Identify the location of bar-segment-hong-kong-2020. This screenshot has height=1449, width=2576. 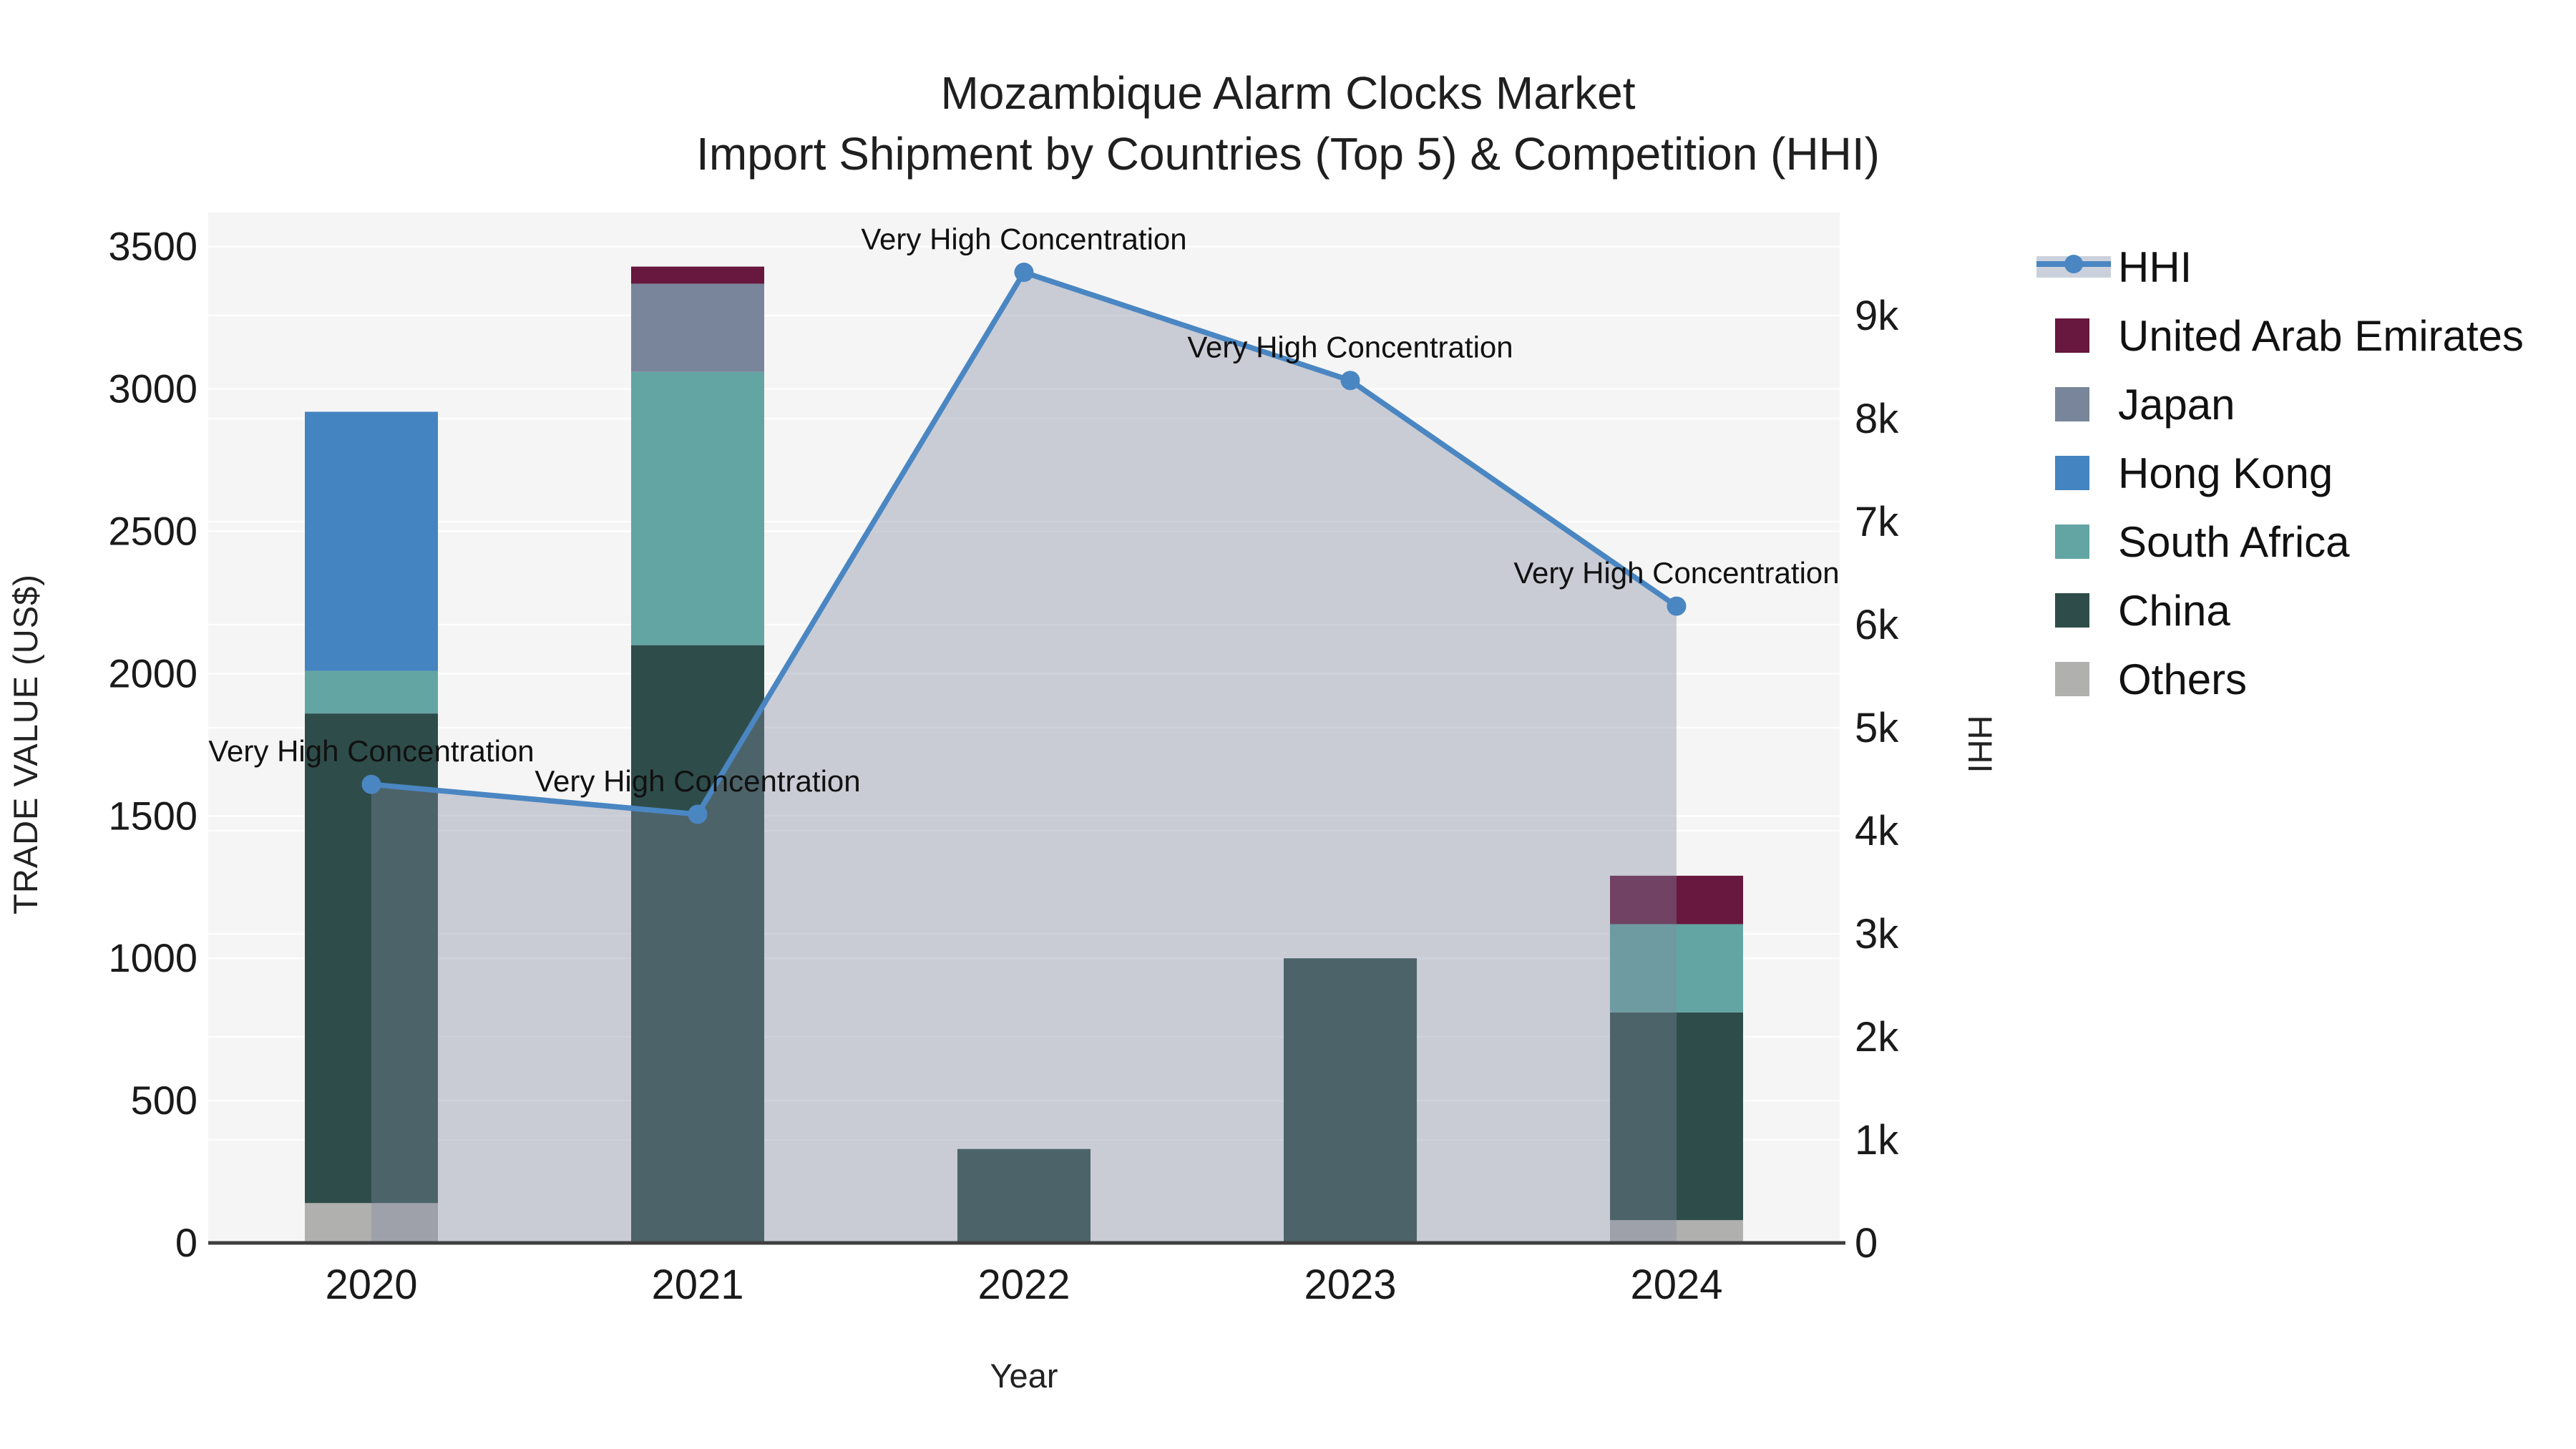
(372, 541).